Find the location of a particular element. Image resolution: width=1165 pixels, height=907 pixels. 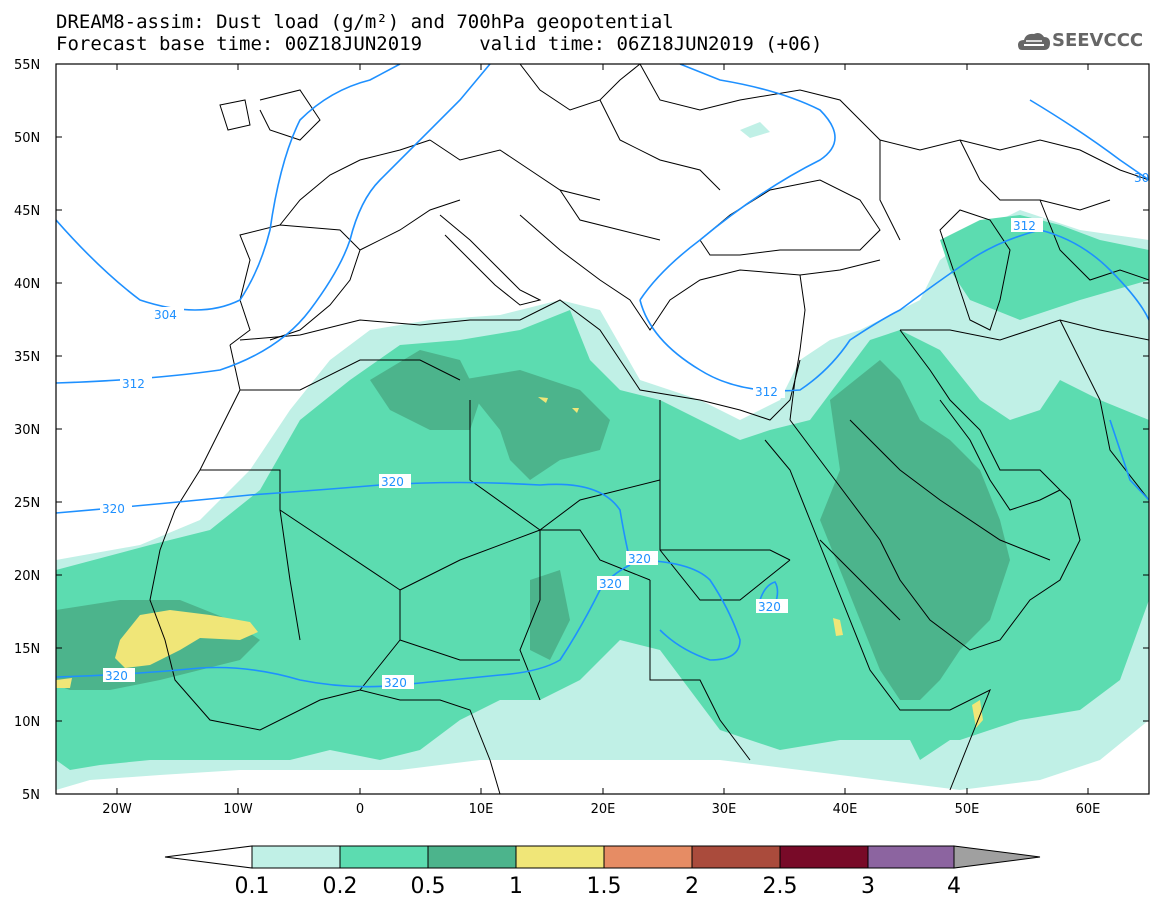

lat-label: 40N is located at coordinates (27, 284).